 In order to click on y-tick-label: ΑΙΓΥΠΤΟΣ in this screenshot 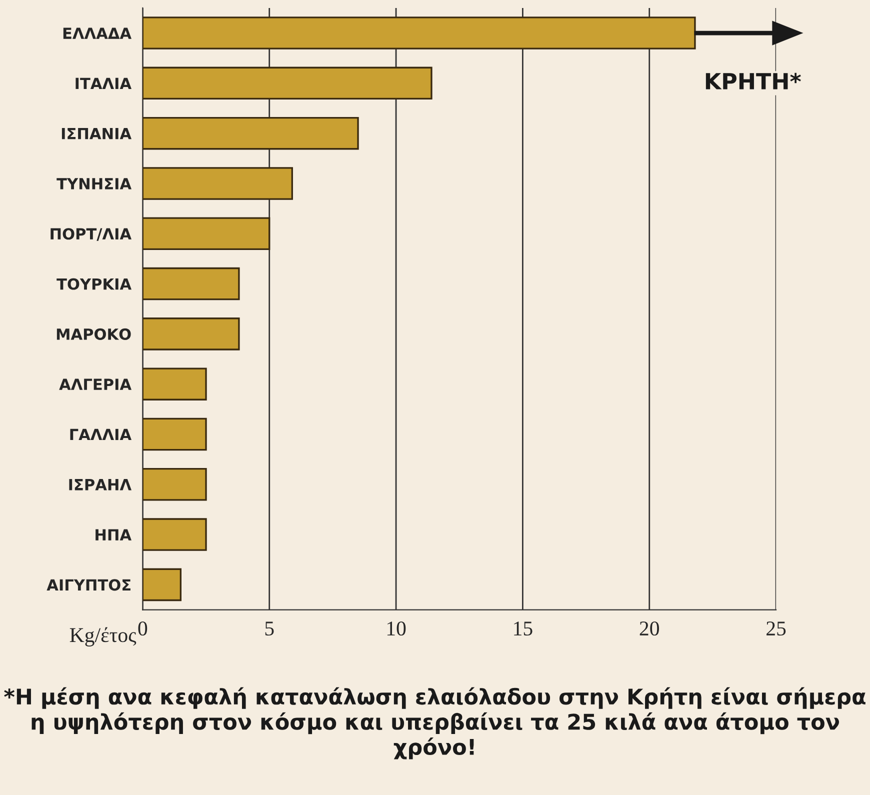, I will do `click(88, 585)`.